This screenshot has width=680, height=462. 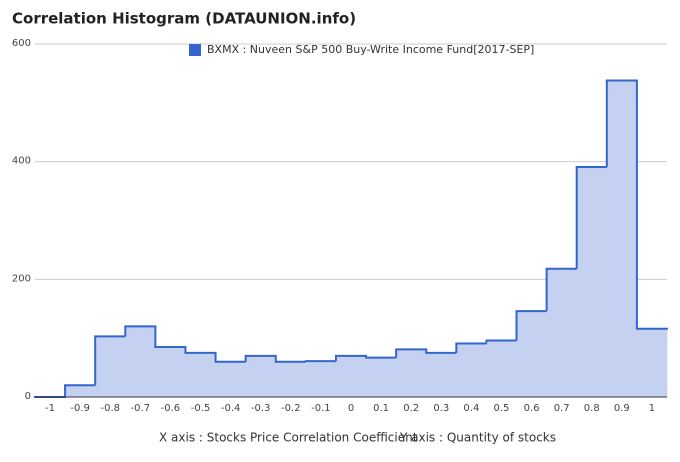 What do you see at coordinates (21, 43) in the screenshot?
I see `y-tick-label: 600` at bounding box center [21, 43].